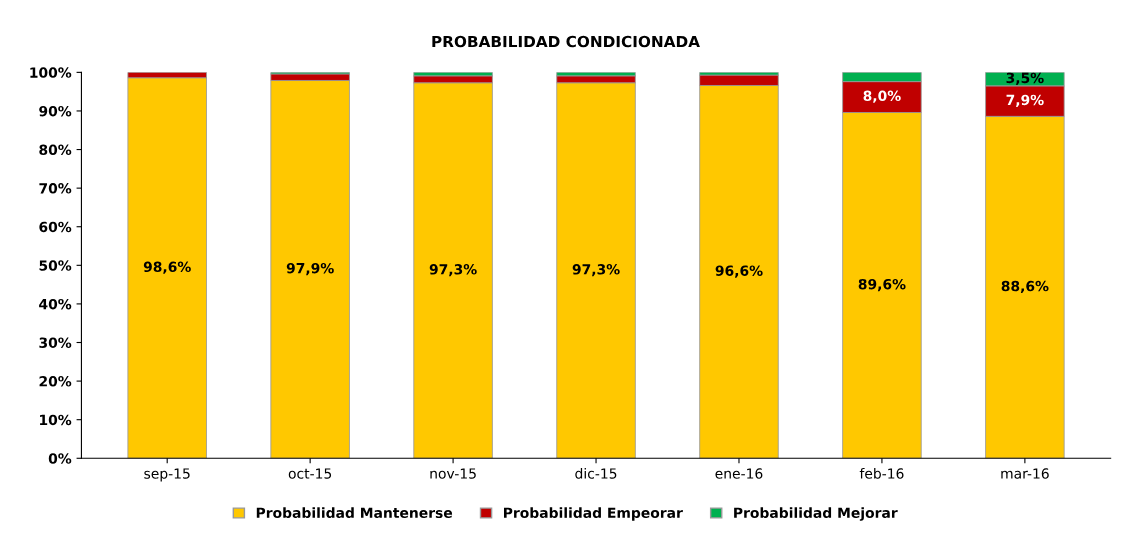  I want to click on y-tick-label: 0%, so click(60, 458).